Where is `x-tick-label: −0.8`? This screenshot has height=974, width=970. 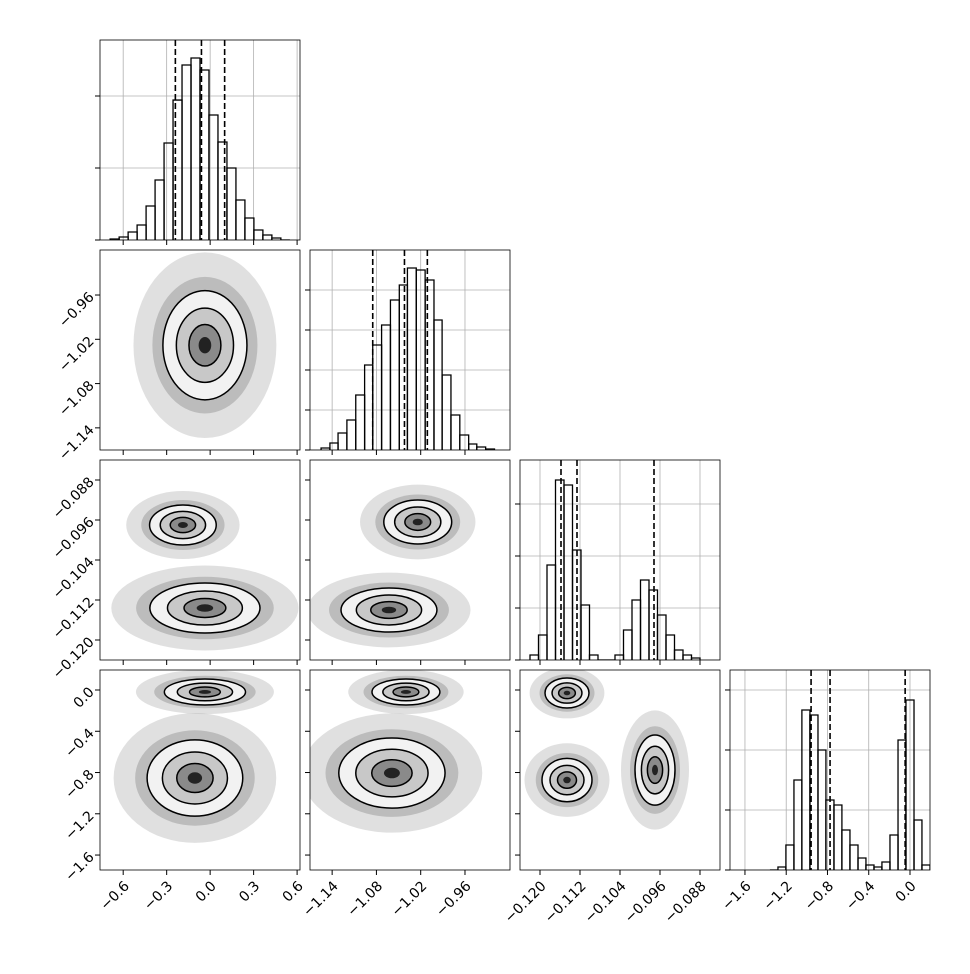
x-tick-label: −0.8 is located at coordinates (819, 895).